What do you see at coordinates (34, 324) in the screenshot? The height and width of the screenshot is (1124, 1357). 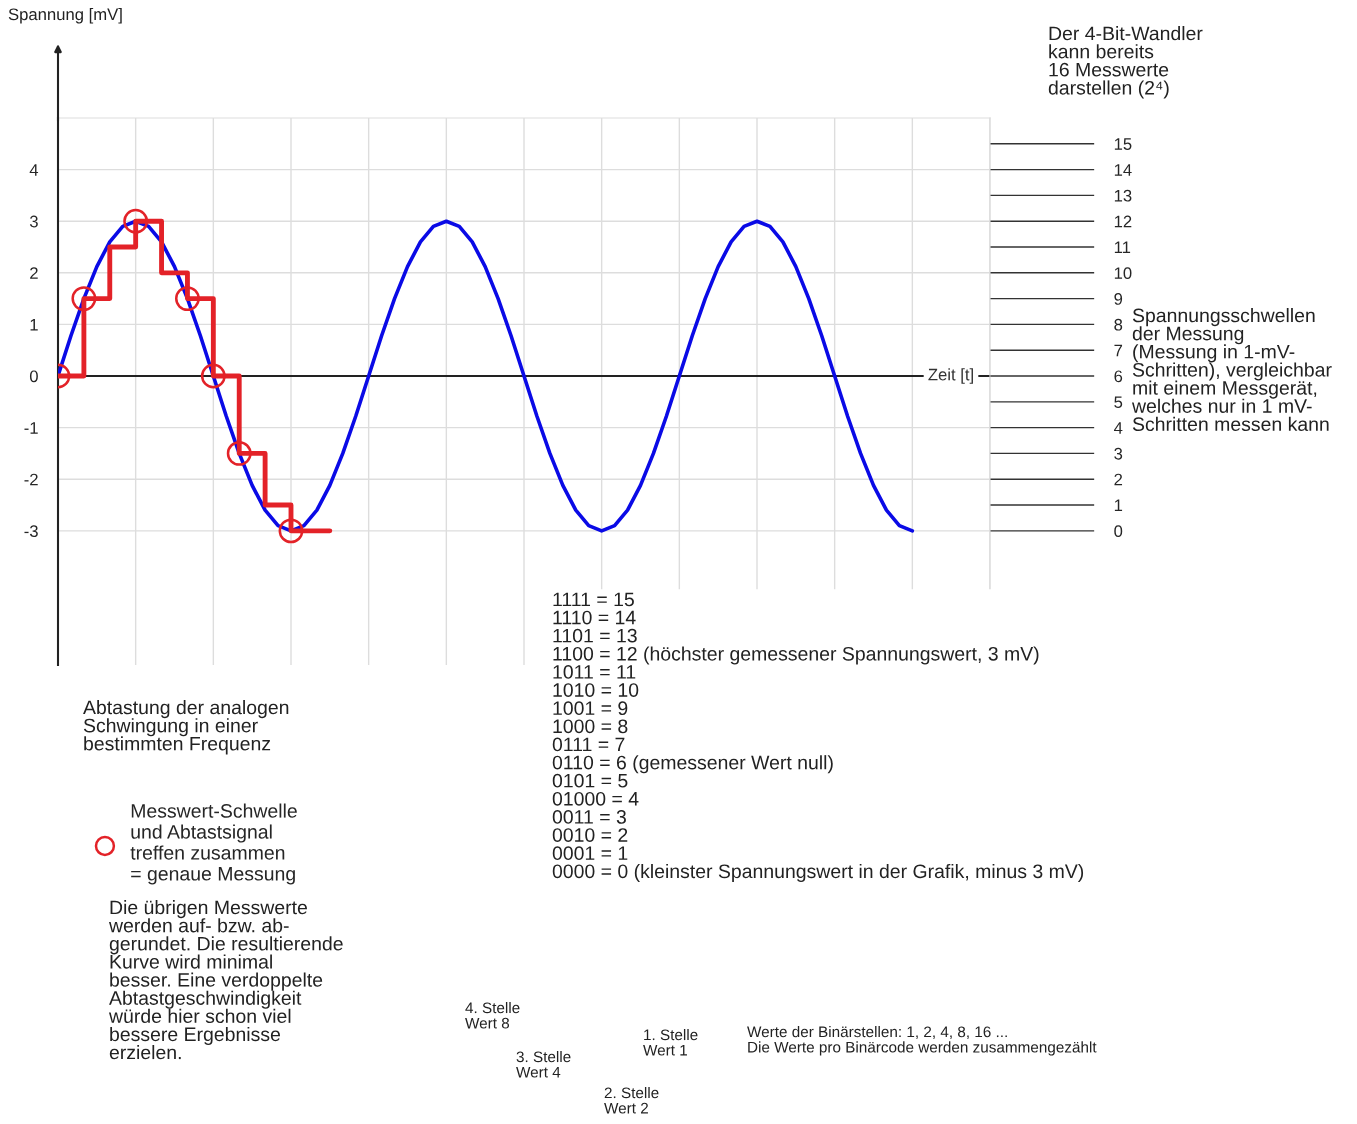 I see `y-tick-label: 1` at bounding box center [34, 324].